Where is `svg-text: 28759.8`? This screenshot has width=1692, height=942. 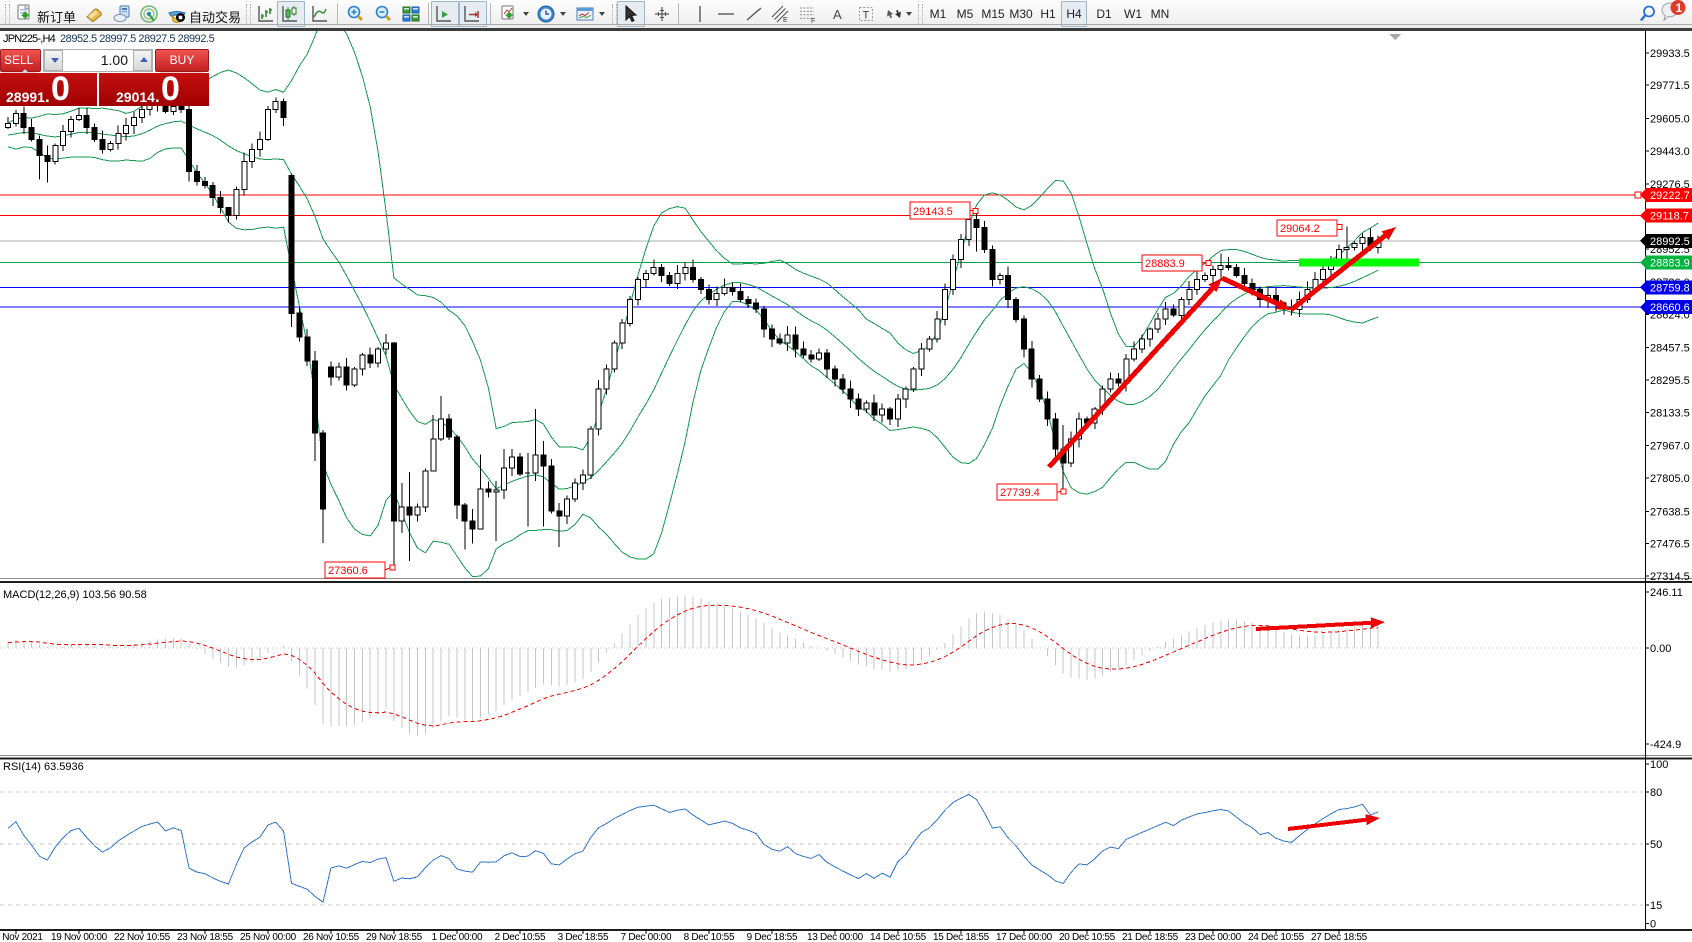
svg-text: 28759.8 is located at coordinates (1670, 288).